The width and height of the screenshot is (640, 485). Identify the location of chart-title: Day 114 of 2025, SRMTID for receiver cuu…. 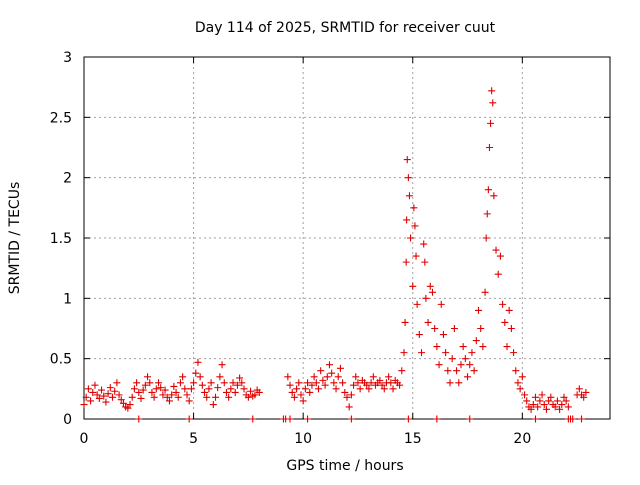
(345, 28).